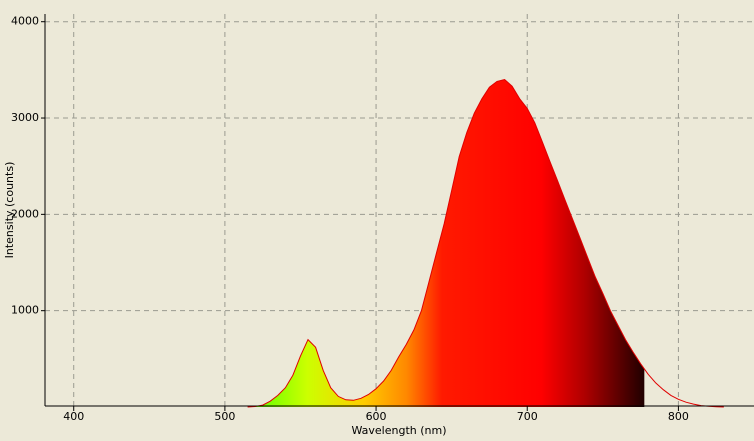 The width and height of the screenshot is (754, 441). Describe the element at coordinates (527, 416) in the screenshot. I see `x-tick-label: 700` at that location.